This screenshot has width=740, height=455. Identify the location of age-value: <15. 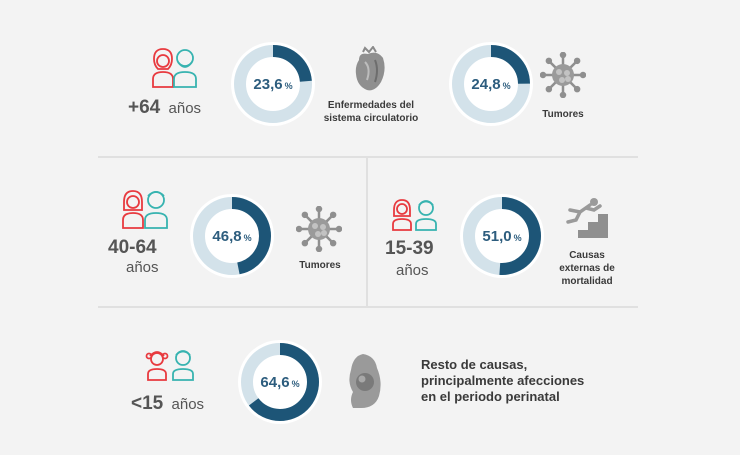
(147, 403).